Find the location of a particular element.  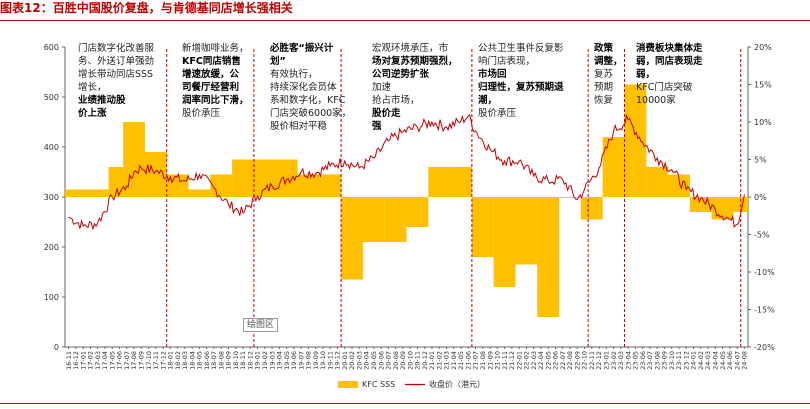

x-axis-tick-label: 24-06 is located at coordinates (730, 360).